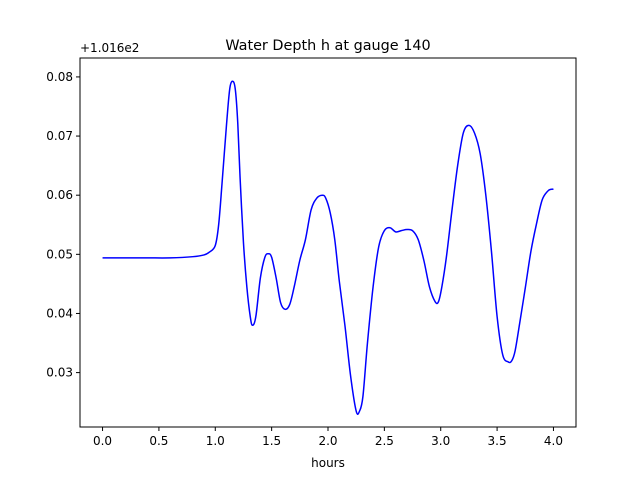  What do you see at coordinates (328, 463) in the screenshot?
I see `x-axis-label: hours` at bounding box center [328, 463].